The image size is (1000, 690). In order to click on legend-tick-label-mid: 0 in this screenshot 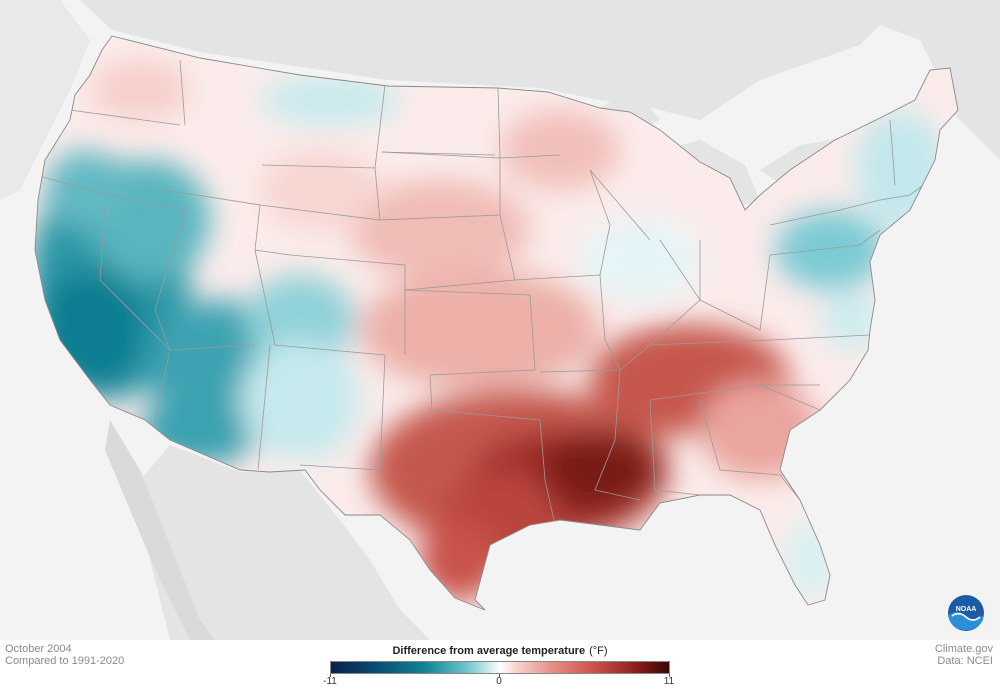, I will do `click(499, 681)`.